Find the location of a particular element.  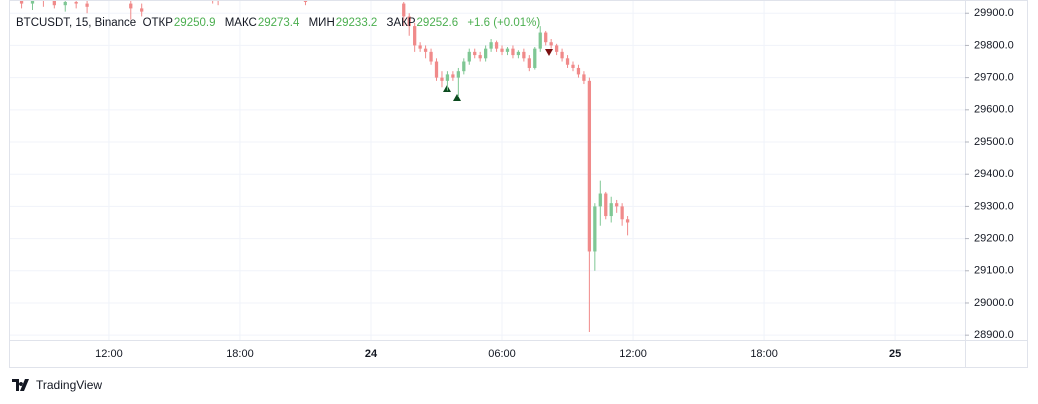

footer: TradingView is located at coordinates (57, 385).